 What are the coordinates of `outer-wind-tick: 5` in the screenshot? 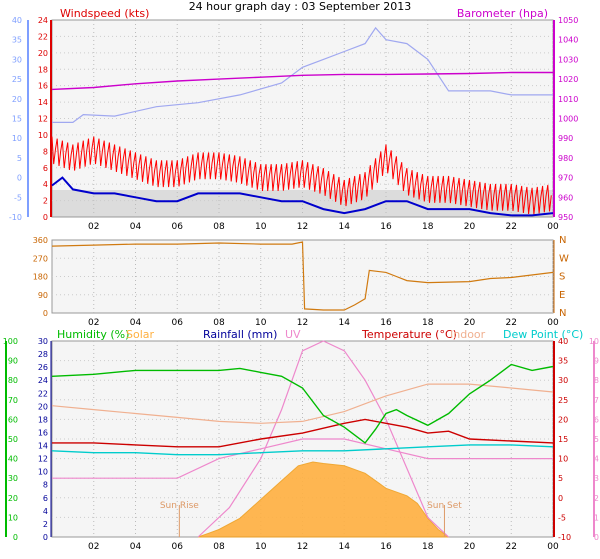 It's located at (19, 158).